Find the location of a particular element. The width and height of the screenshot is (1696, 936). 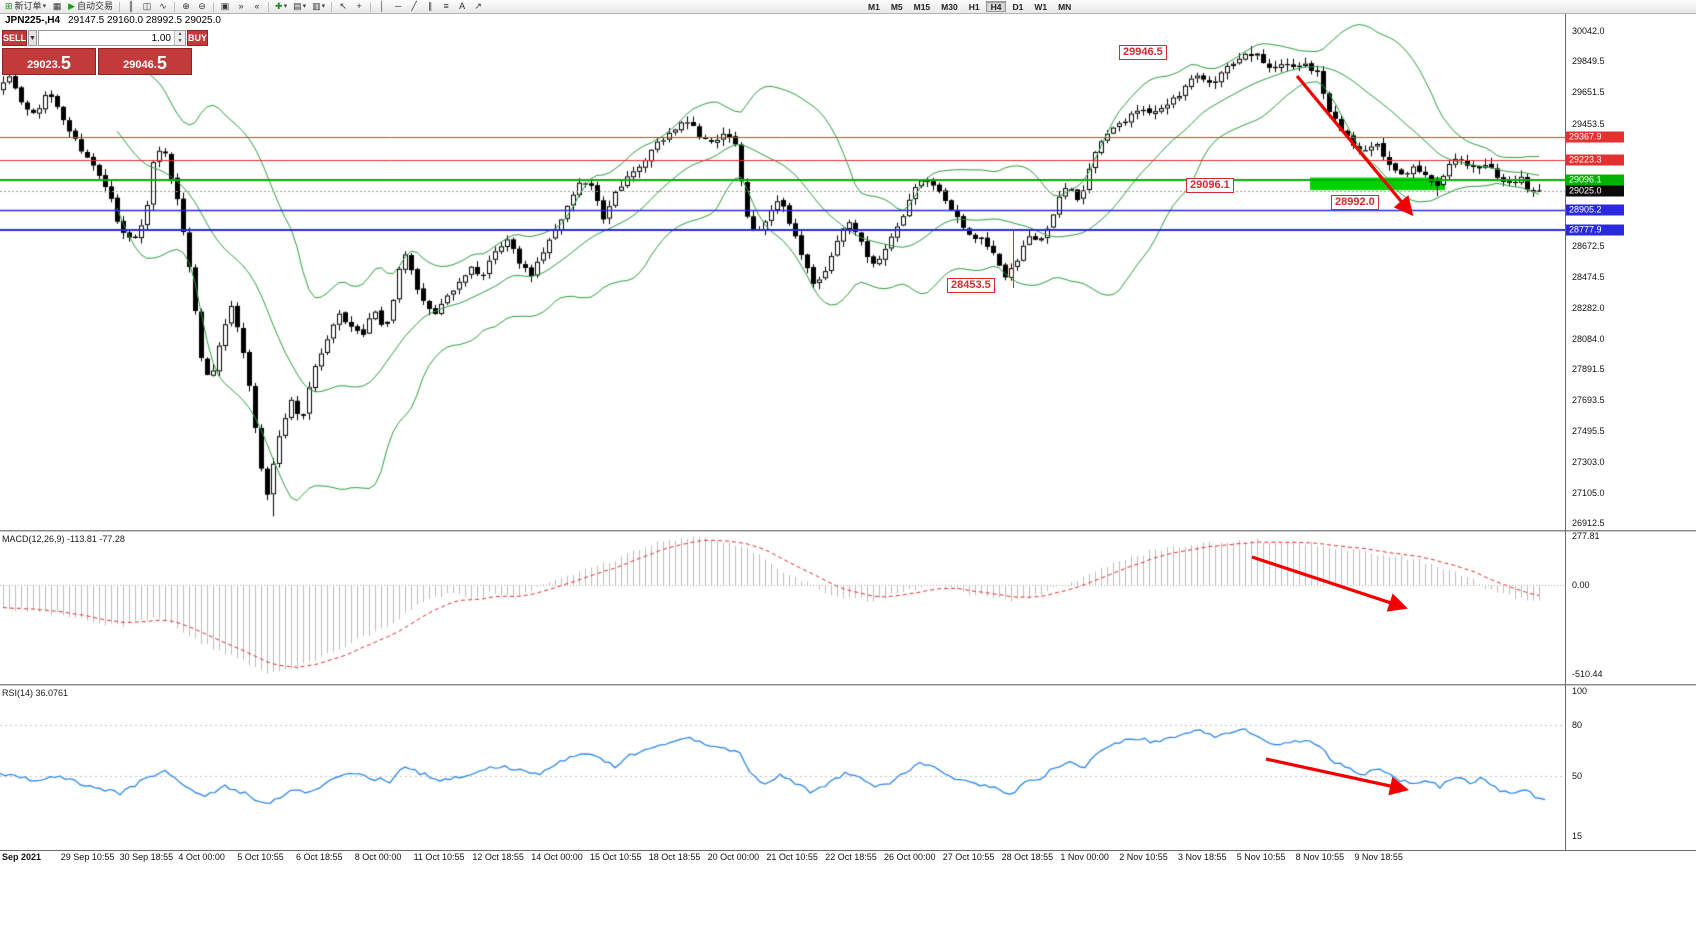

templates-button: ▥ ▾ is located at coordinates (318, 7).